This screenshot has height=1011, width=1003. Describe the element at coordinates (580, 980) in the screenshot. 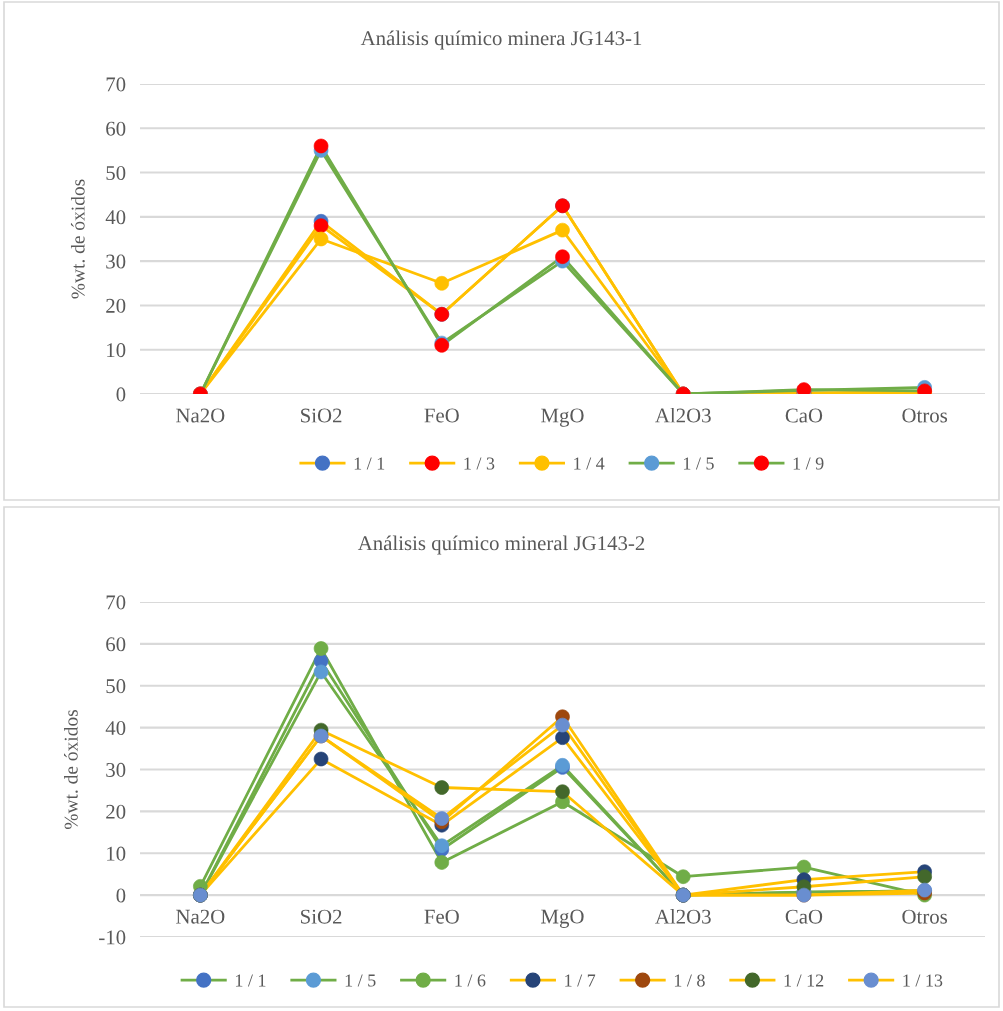

I see `legend-label: 1 / 7` at that location.